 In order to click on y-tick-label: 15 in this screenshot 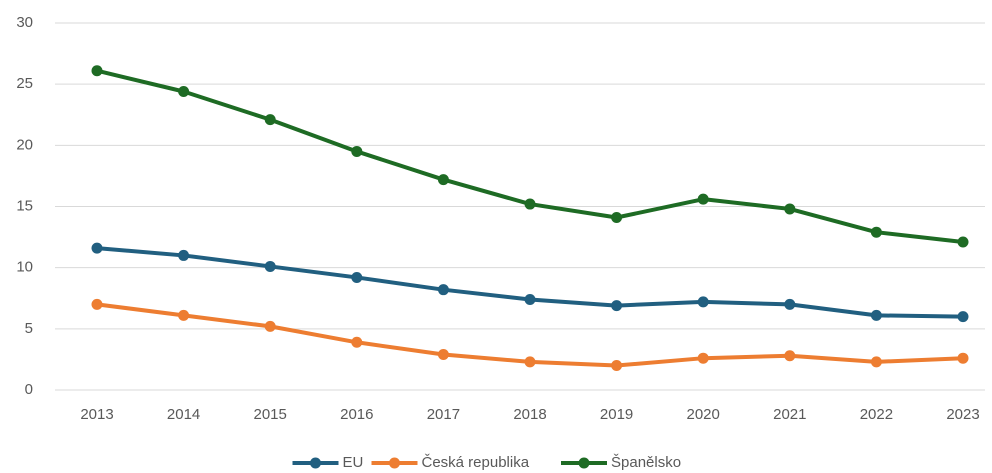, I will do `click(24, 205)`.